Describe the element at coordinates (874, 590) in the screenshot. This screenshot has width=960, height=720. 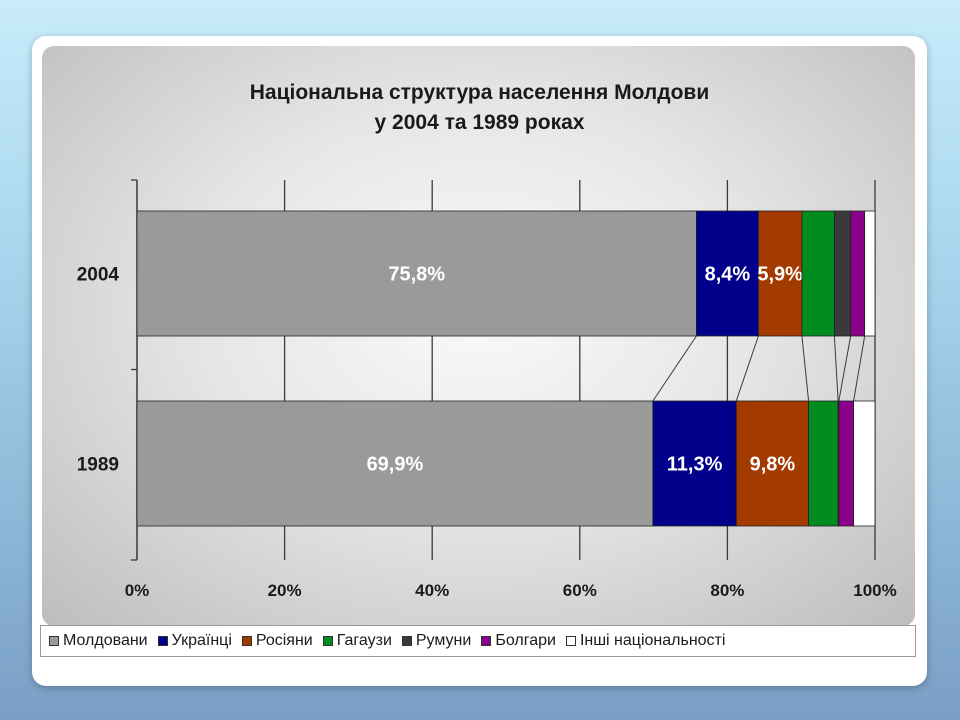
I see `x-tick-label: 100%` at that location.